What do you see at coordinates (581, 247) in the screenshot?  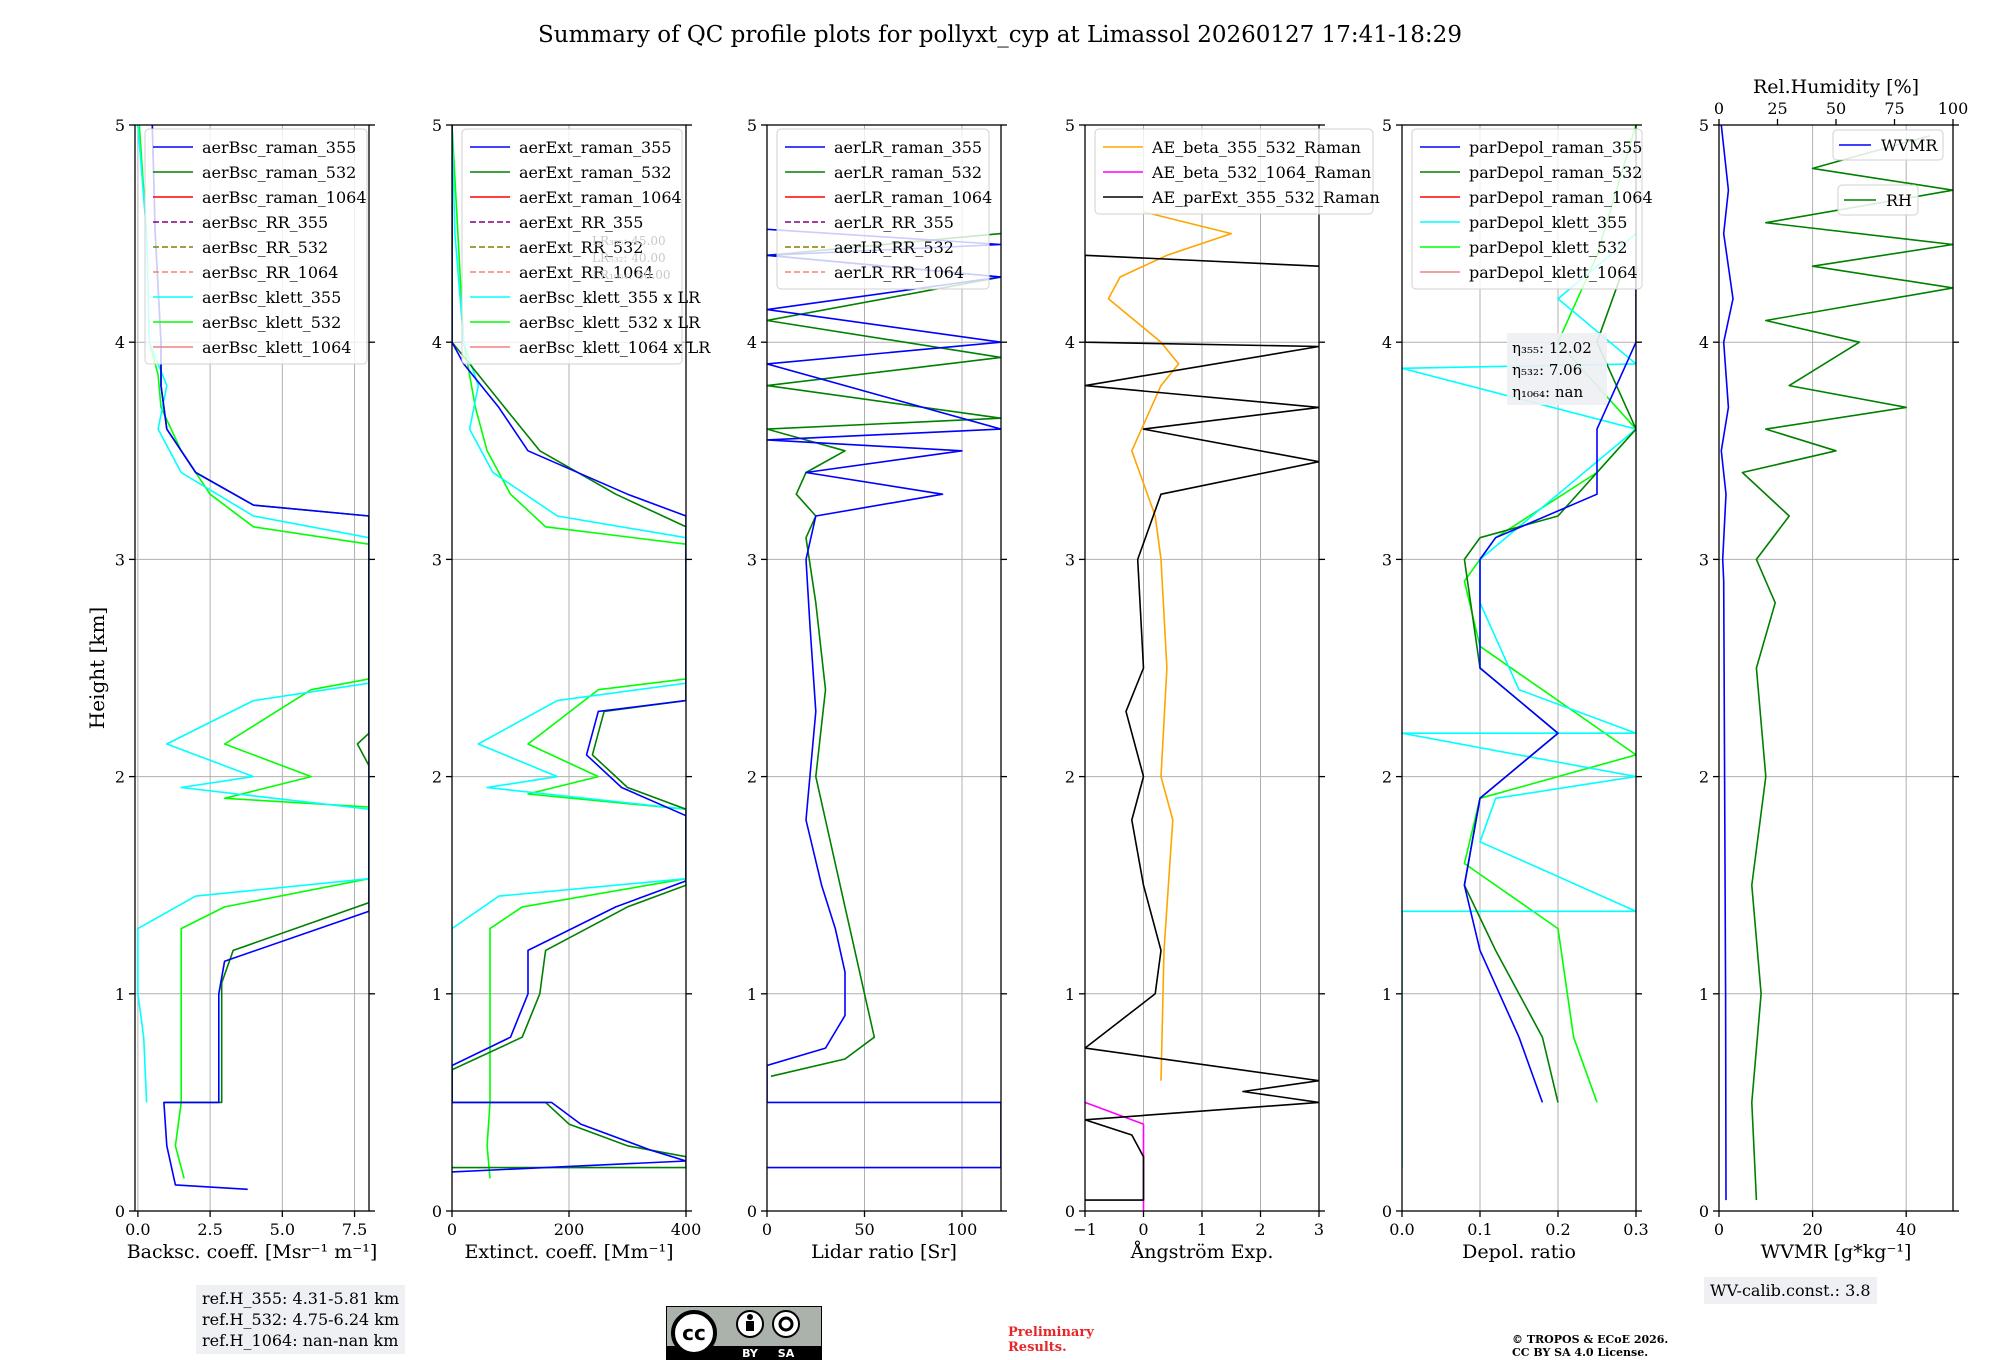 I see `legend-label: aerExt_RR_532` at bounding box center [581, 247].